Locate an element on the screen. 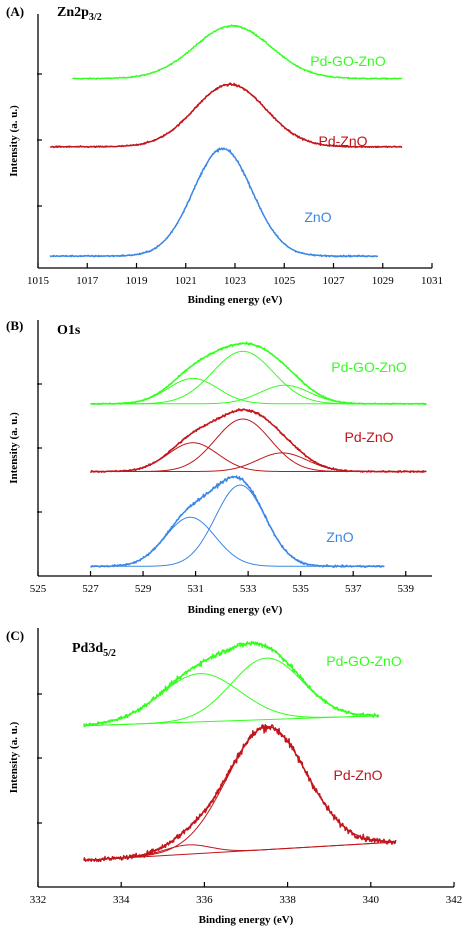  panel-label: (A) is located at coordinates (15, 11).